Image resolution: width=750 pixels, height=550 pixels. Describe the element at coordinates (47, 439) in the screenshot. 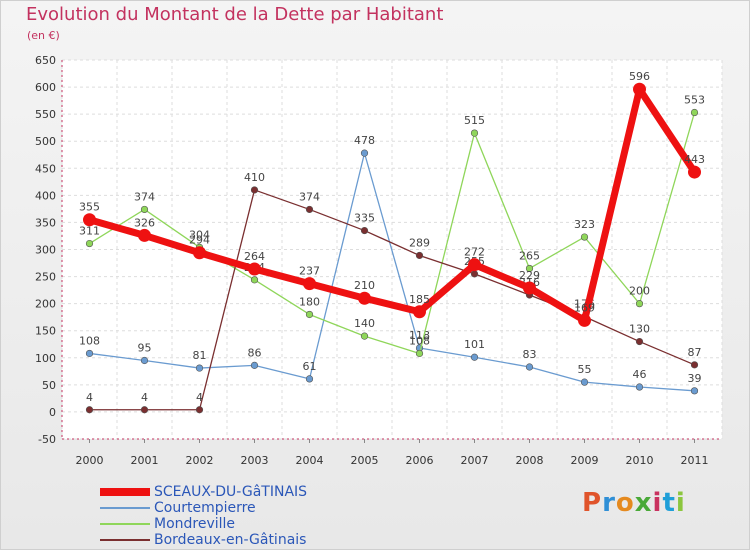

I see `y-tick-label: -50` at that location.